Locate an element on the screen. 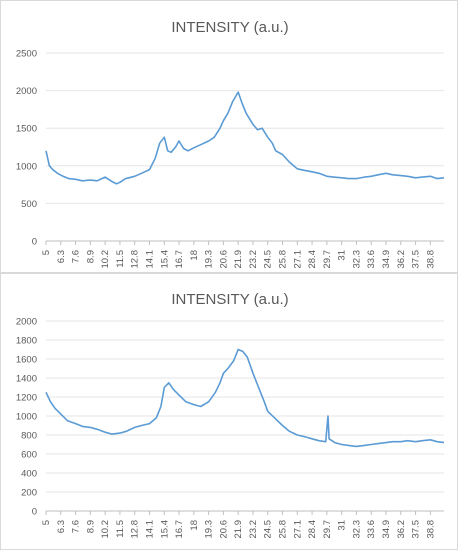  y-tick-label: 1600 is located at coordinates (26, 360).